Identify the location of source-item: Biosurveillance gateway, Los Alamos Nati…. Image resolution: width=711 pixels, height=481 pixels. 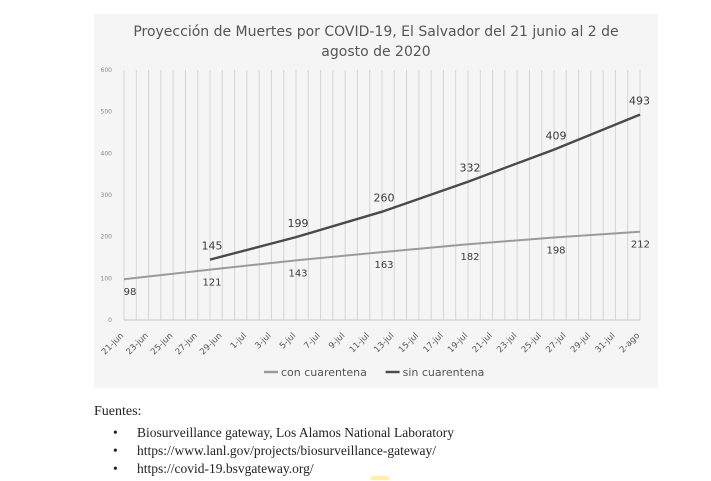
(283, 433).